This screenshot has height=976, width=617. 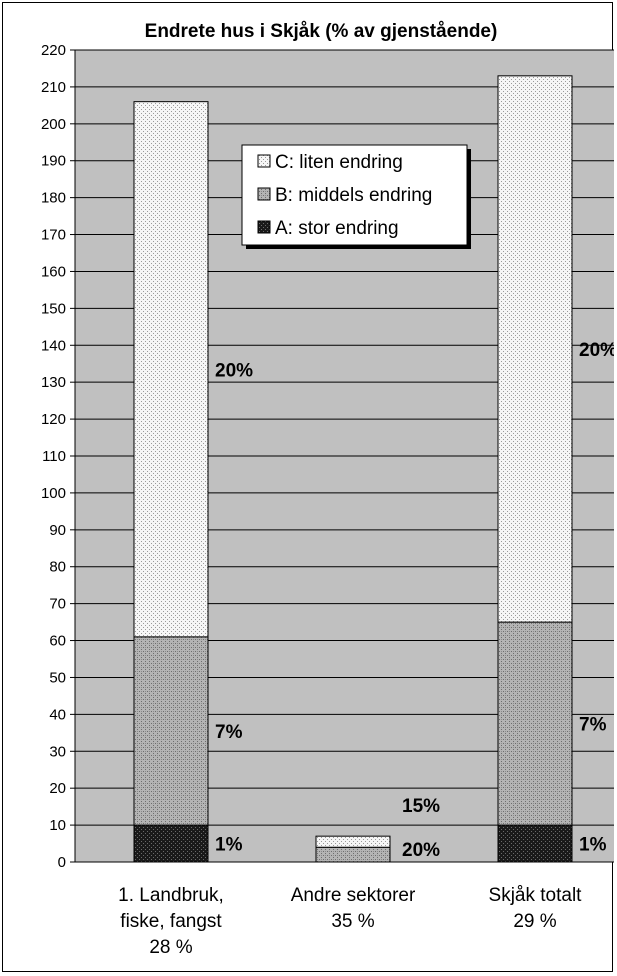 What do you see at coordinates (264, 227) in the screenshot?
I see `legend-swatch-a` at bounding box center [264, 227].